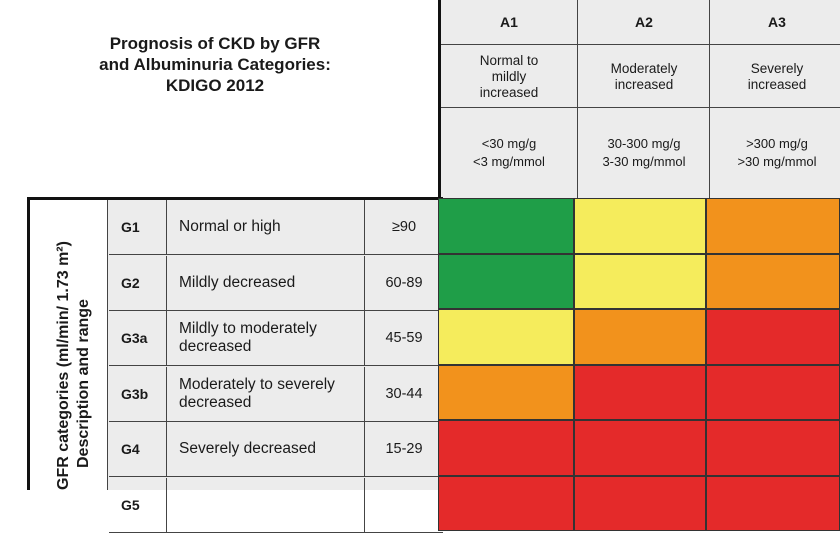  I want to click on gfr-code: G3a, so click(138, 338).